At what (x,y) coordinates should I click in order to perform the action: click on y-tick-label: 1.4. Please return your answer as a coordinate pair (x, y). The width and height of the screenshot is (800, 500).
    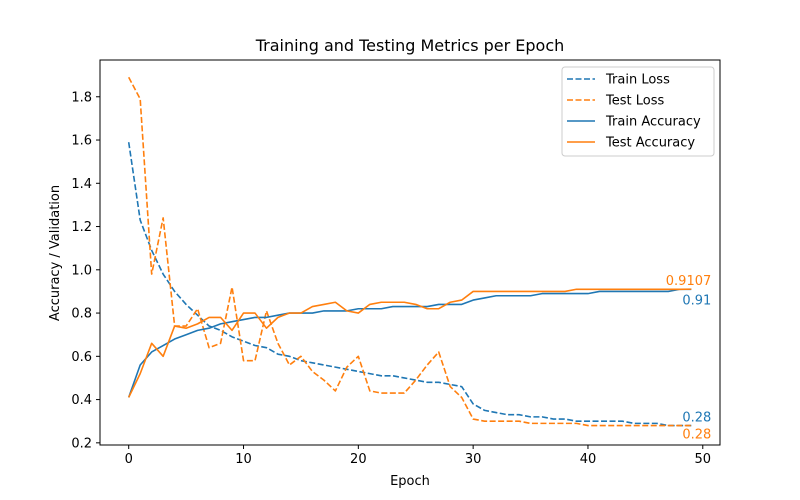
    Looking at the image, I should click on (81, 184).